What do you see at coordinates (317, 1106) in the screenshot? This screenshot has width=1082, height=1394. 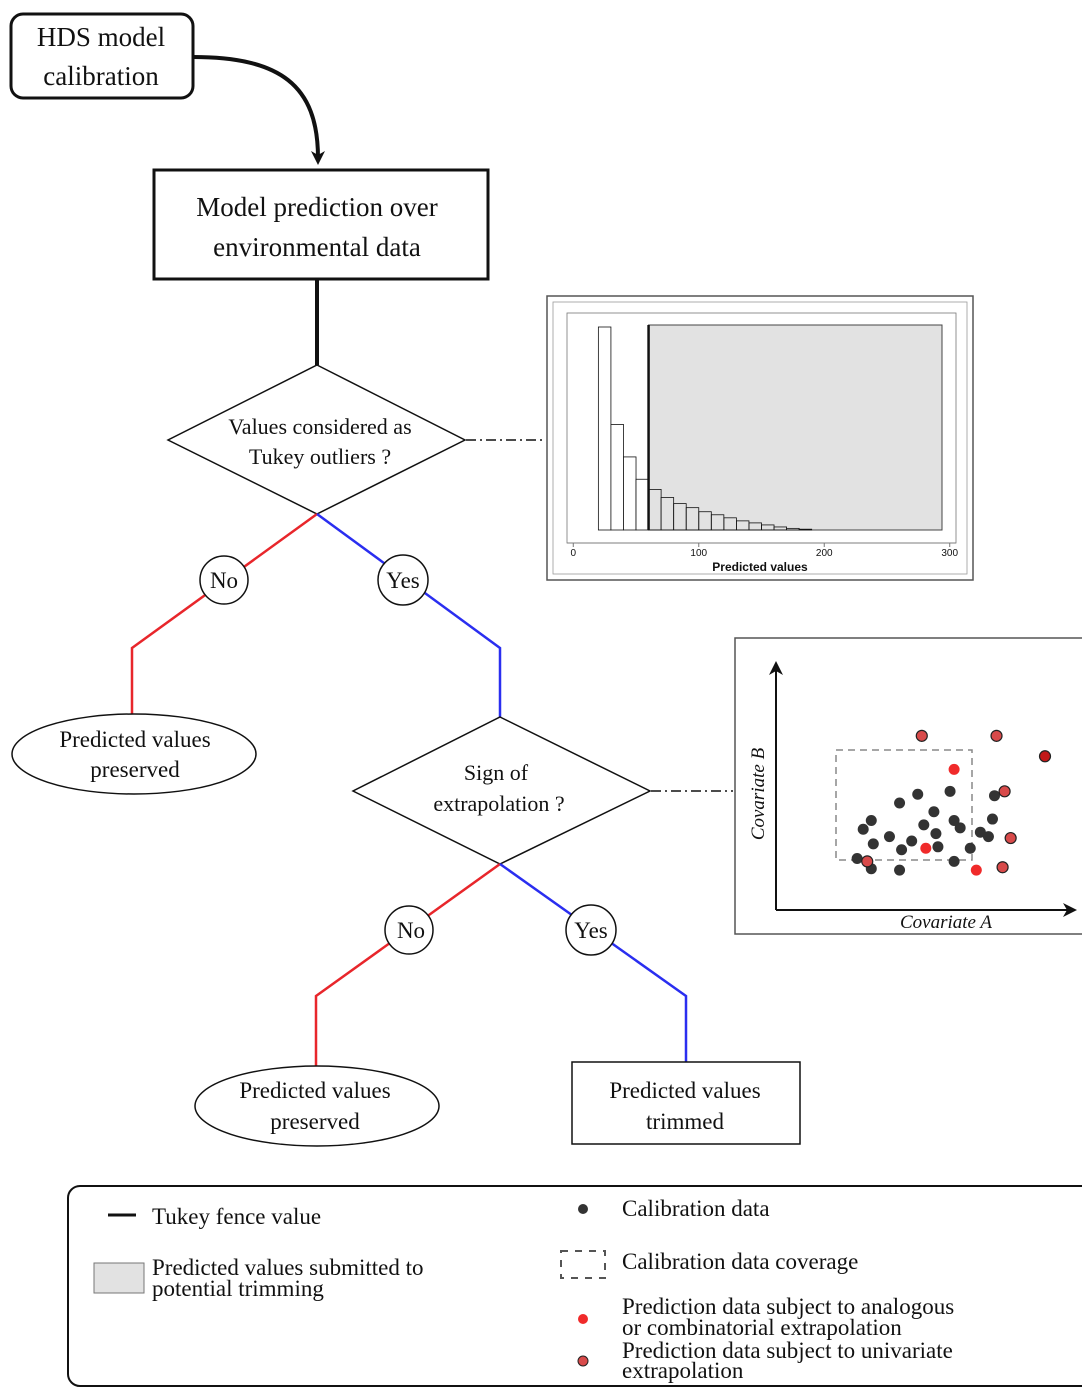 I see `preserved-node-2: Predicted values preserved` at bounding box center [317, 1106].